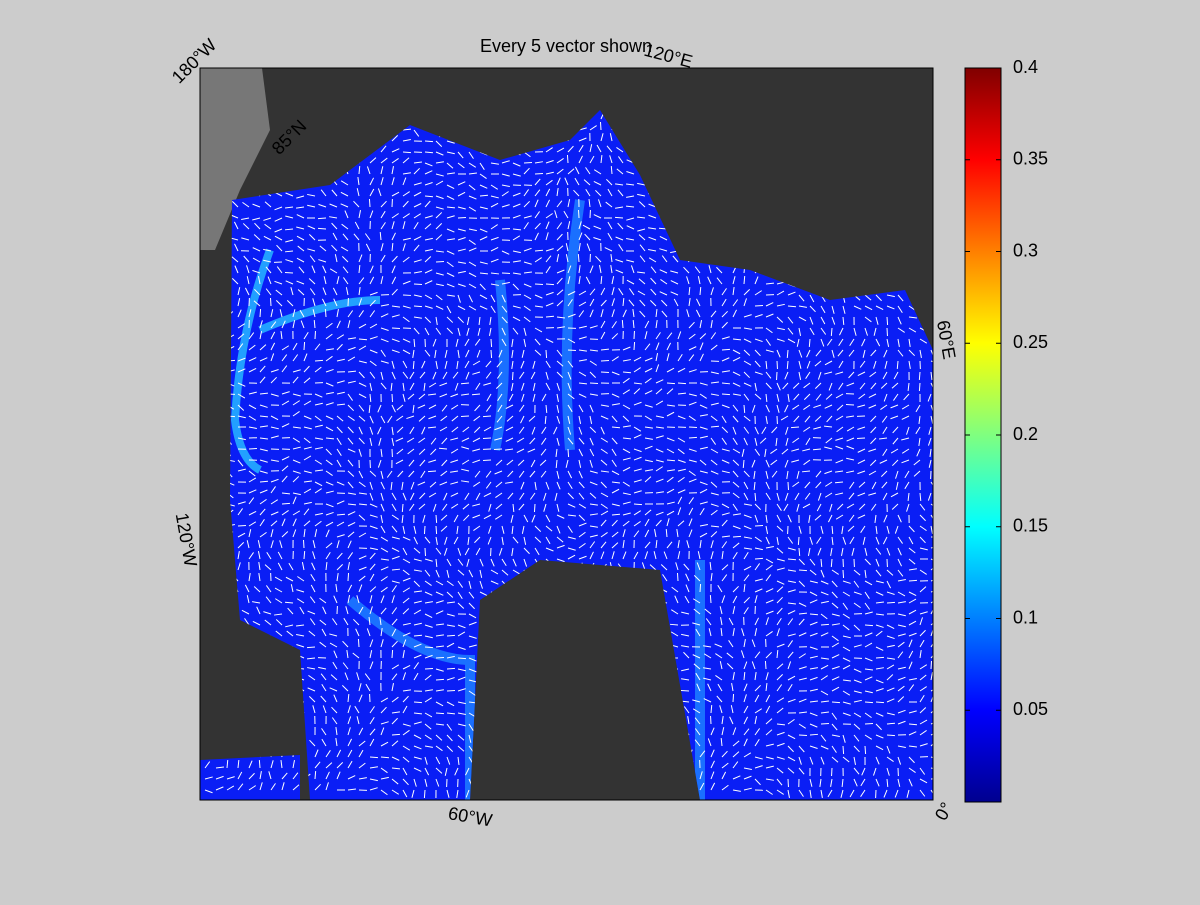  Describe the element at coordinates (470, 816) in the screenshot. I see `lon-label: 60°W` at that location.